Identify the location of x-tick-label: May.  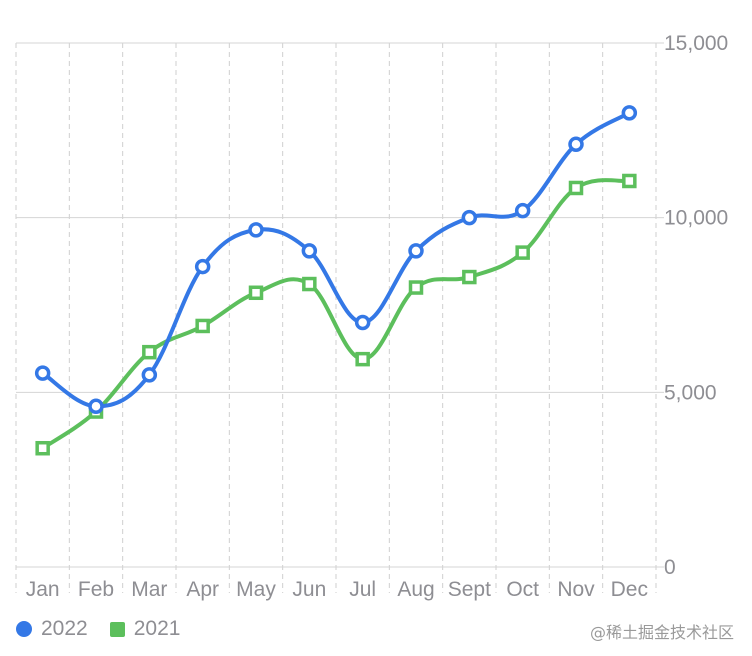
(256, 589).